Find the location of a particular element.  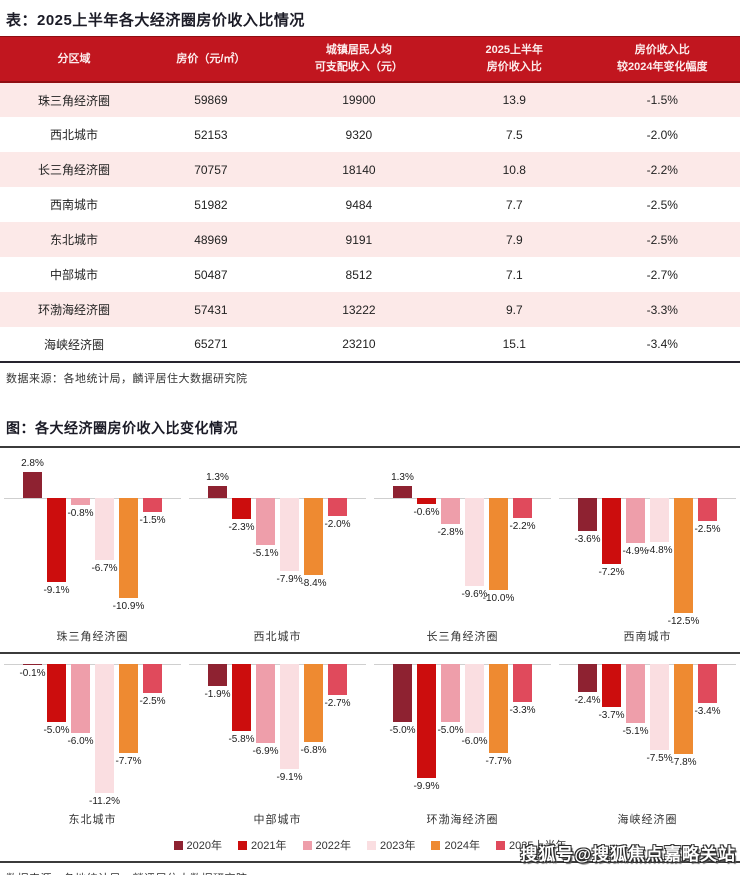

chart-plot: 1.3% -0.6% -2.8% -9.6% -10.0% -2.2% is located at coordinates (462, 537).